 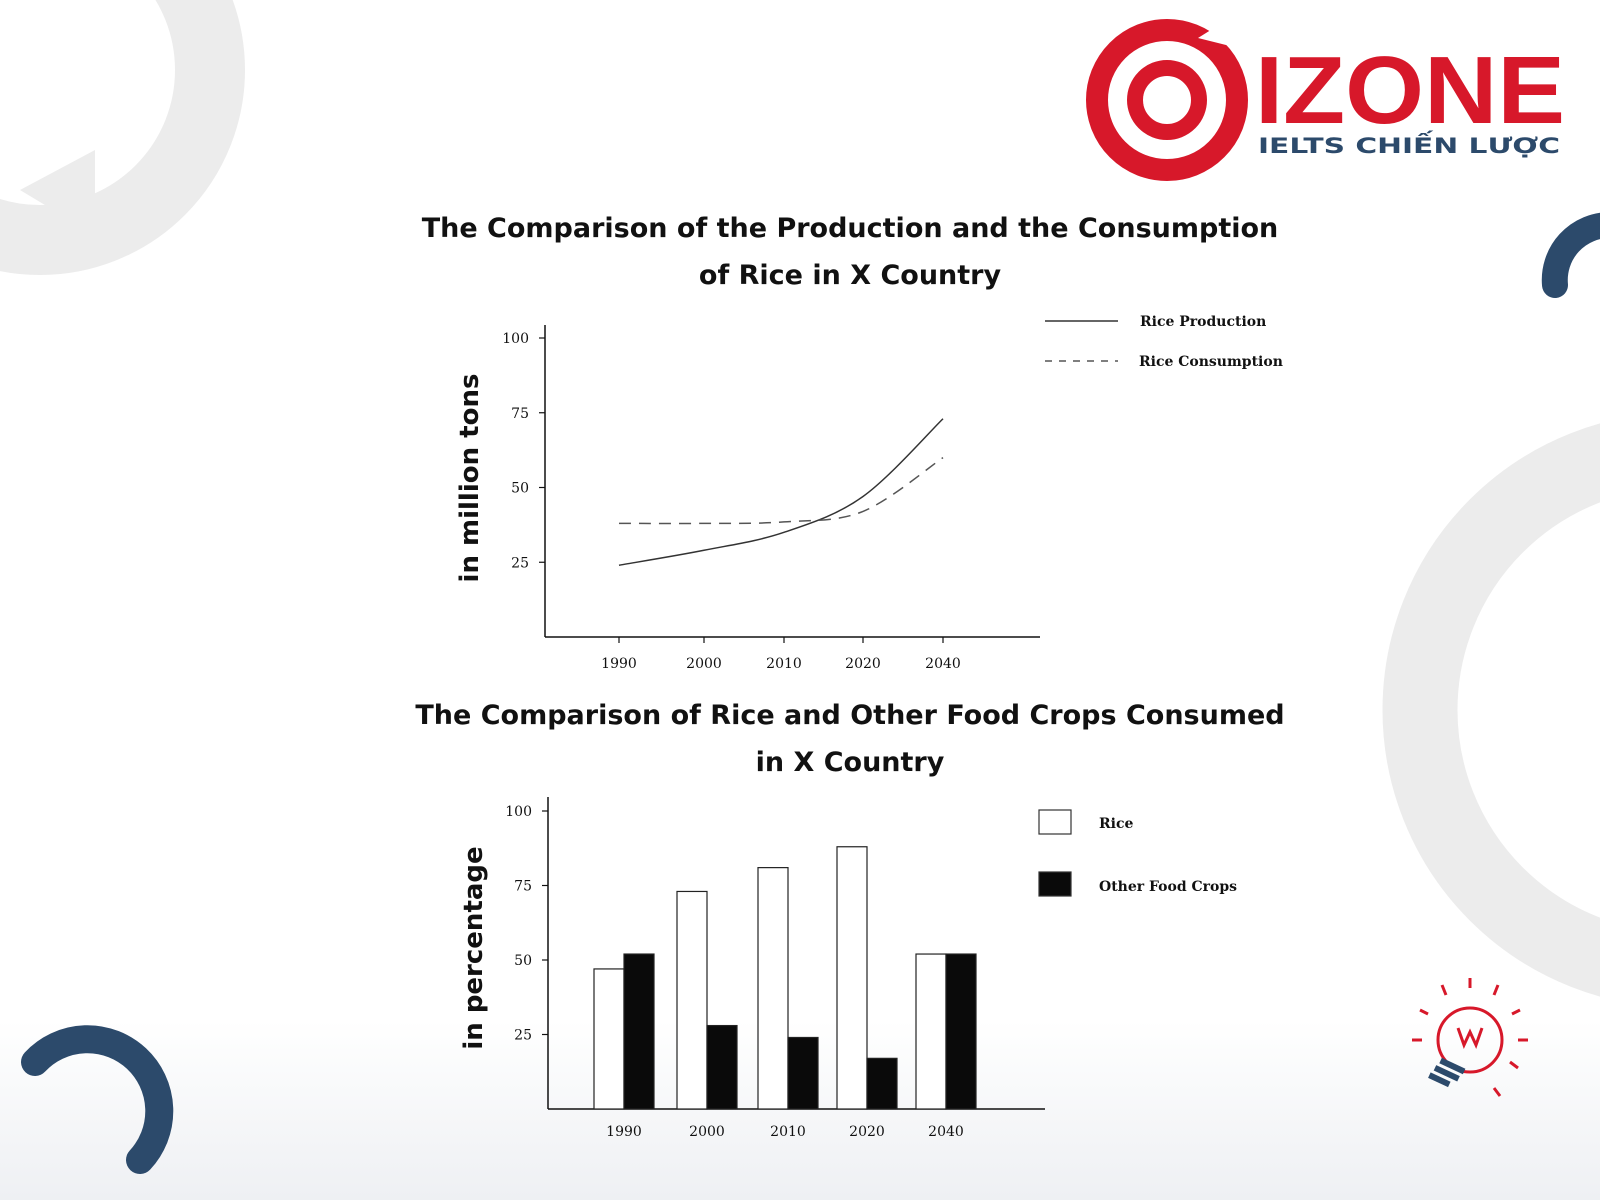 I want to click on brand-name: IZONE, so click(x=1410, y=90).